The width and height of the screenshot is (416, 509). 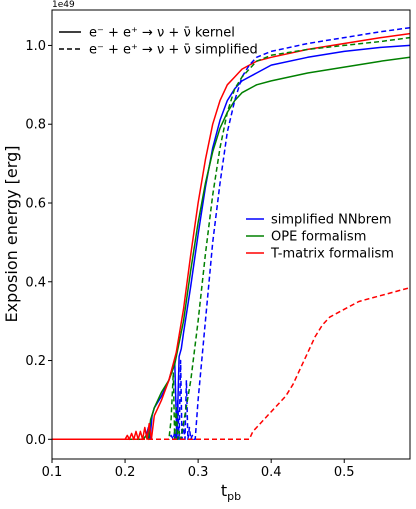 I want to click on legend-ope-label: OPE formalism, so click(x=318, y=237).